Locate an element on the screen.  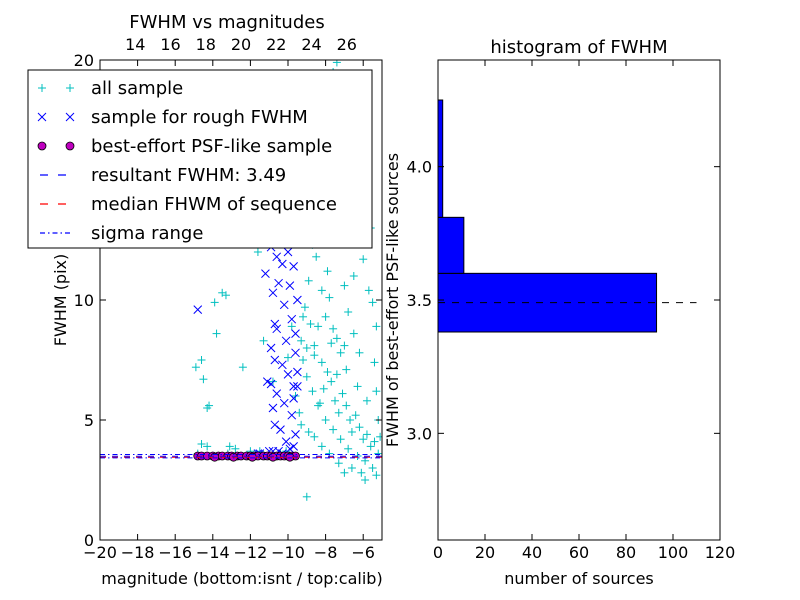
scatter-title: FWHM vs magnitudes is located at coordinates (226, 22).